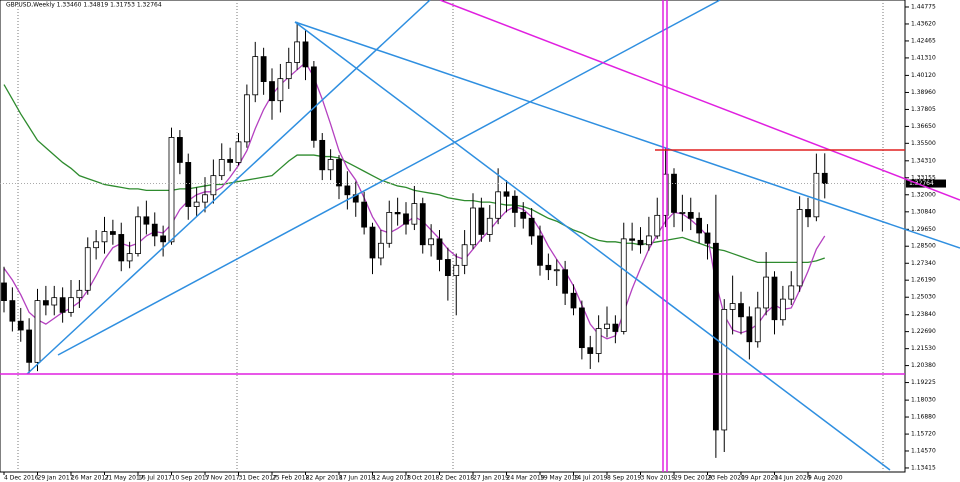 This screenshot has height=482, width=960. Describe the element at coordinates (559, 478) in the screenshot. I see `x-tick-label: 19 May 2019` at that location.